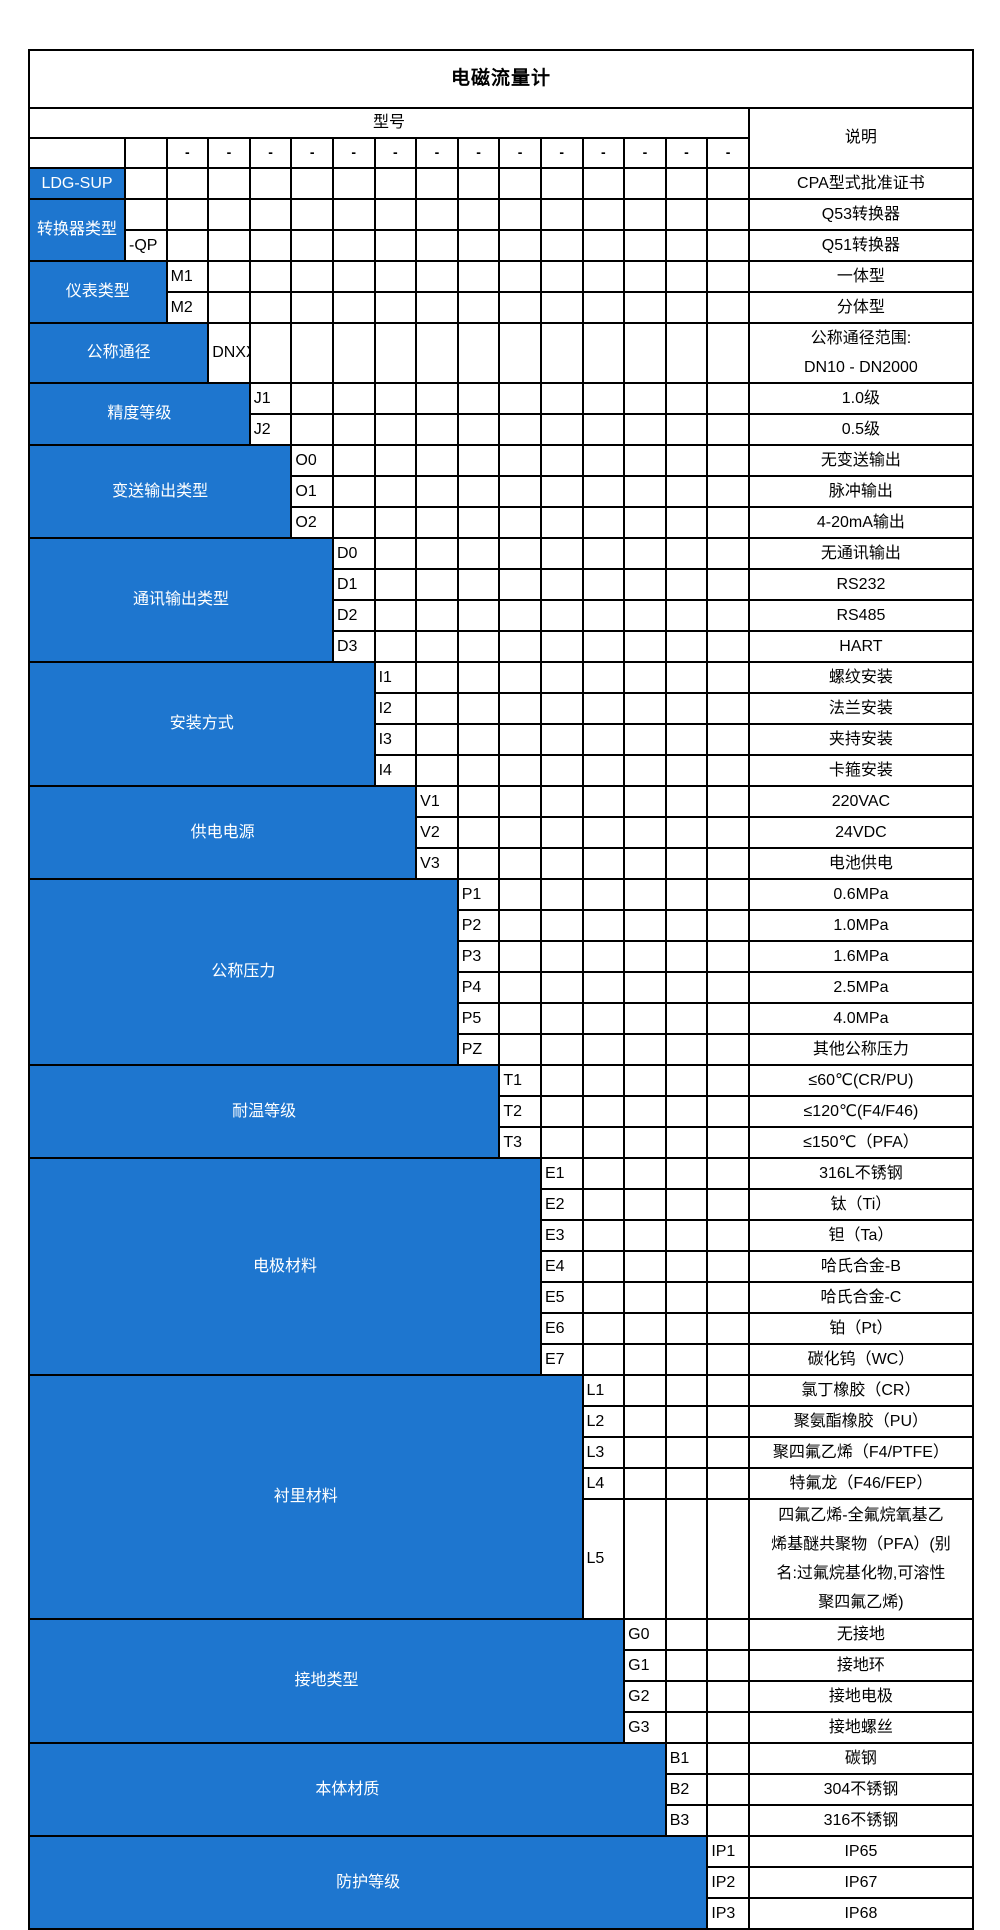  Describe the element at coordinates (860, 1080) in the screenshot. I see `desc-cell-temperature-class-0: ≤60℃(CR/PU)` at that location.